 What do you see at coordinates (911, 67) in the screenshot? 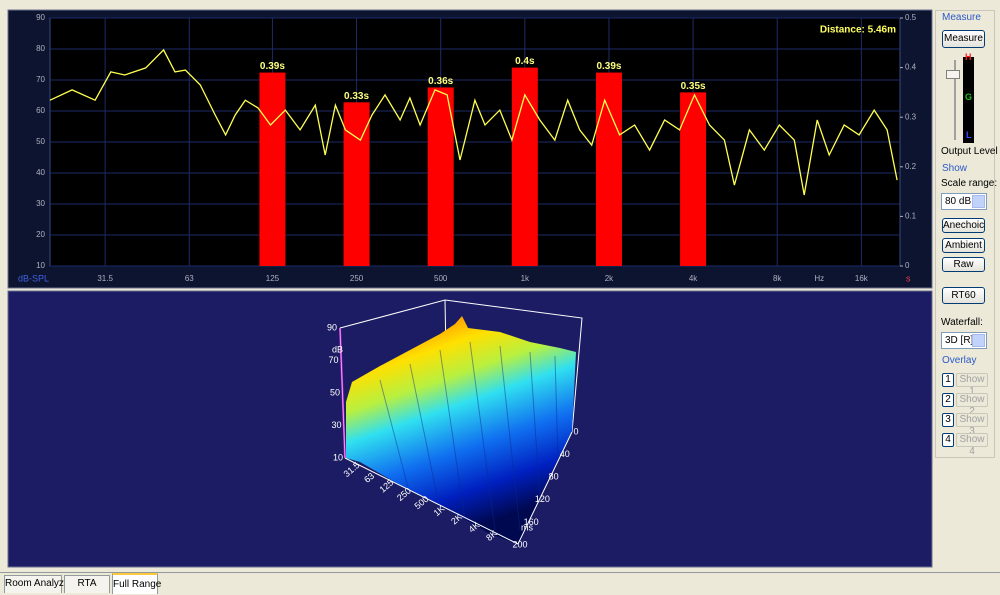
I see `y2-tick-label: 0.4` at bounding box center [911, 67].